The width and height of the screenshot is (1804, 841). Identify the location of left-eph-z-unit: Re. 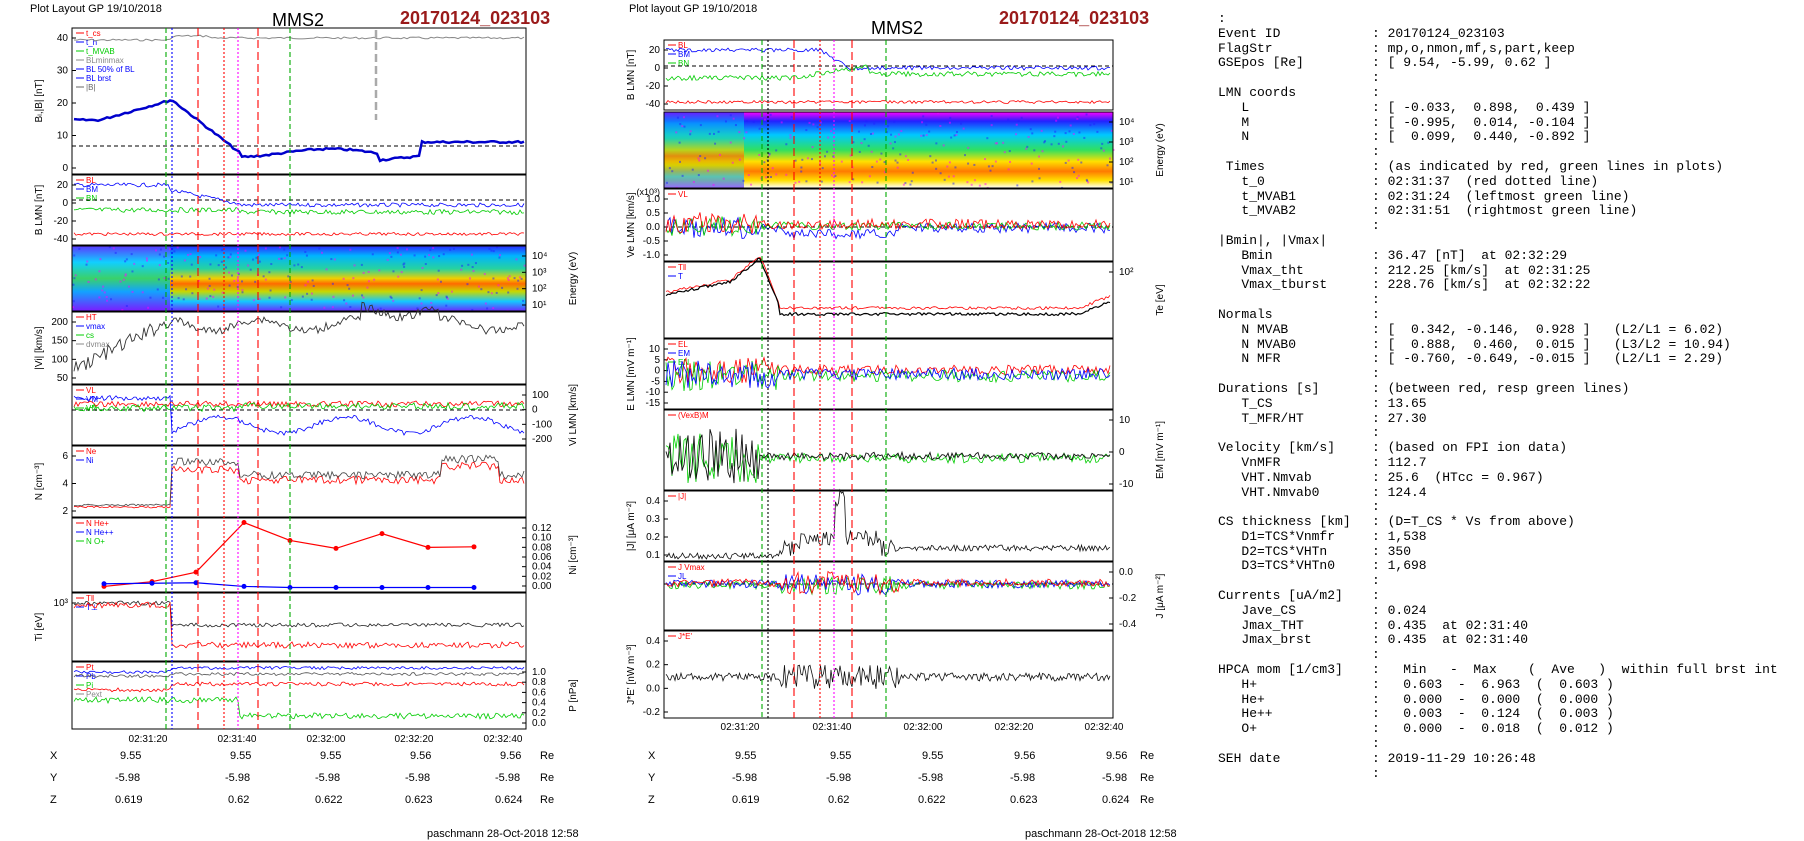
(547, 800).